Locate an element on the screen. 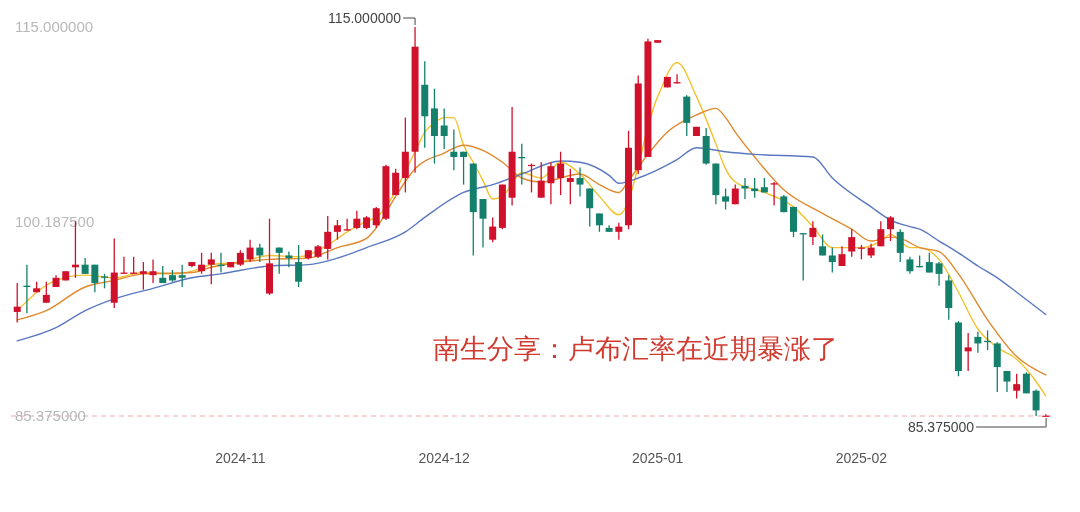  text: 115.000000 is located at coordinates (365, 17).